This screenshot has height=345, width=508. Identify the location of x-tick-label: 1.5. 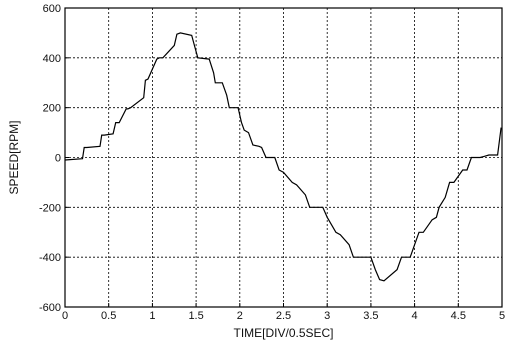
(195, 316).